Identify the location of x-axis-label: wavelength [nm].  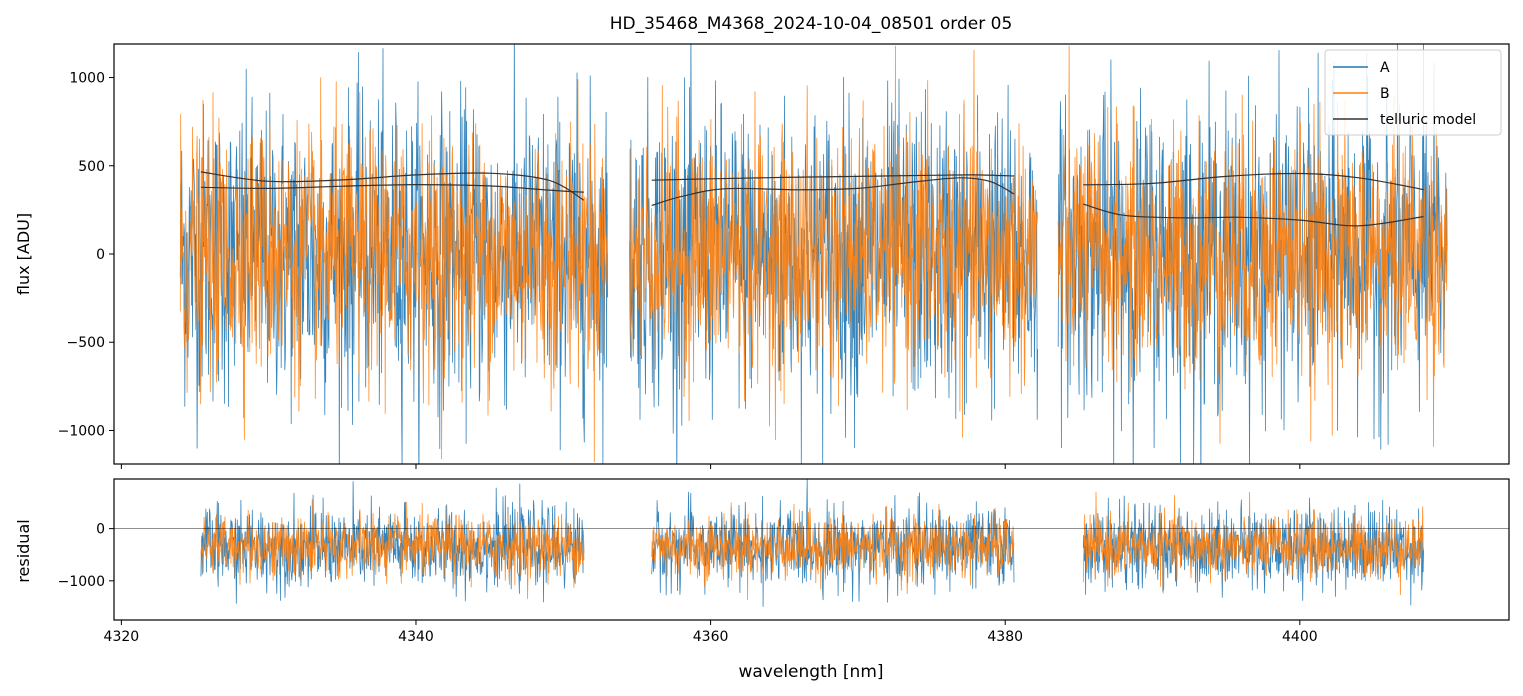
(810, 672).